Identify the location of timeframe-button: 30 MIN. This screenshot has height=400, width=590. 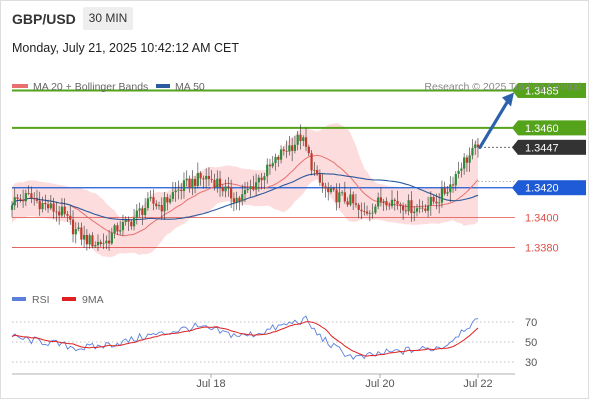
(108, 18).